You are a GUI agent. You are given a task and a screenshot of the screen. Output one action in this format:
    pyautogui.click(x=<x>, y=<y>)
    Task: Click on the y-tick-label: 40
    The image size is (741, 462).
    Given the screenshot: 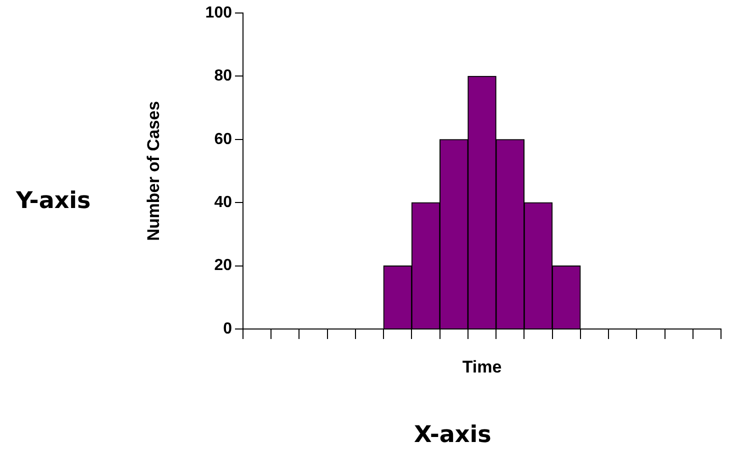 What is the action you would take?
    pyautogui.click(x=223, y=203)
    